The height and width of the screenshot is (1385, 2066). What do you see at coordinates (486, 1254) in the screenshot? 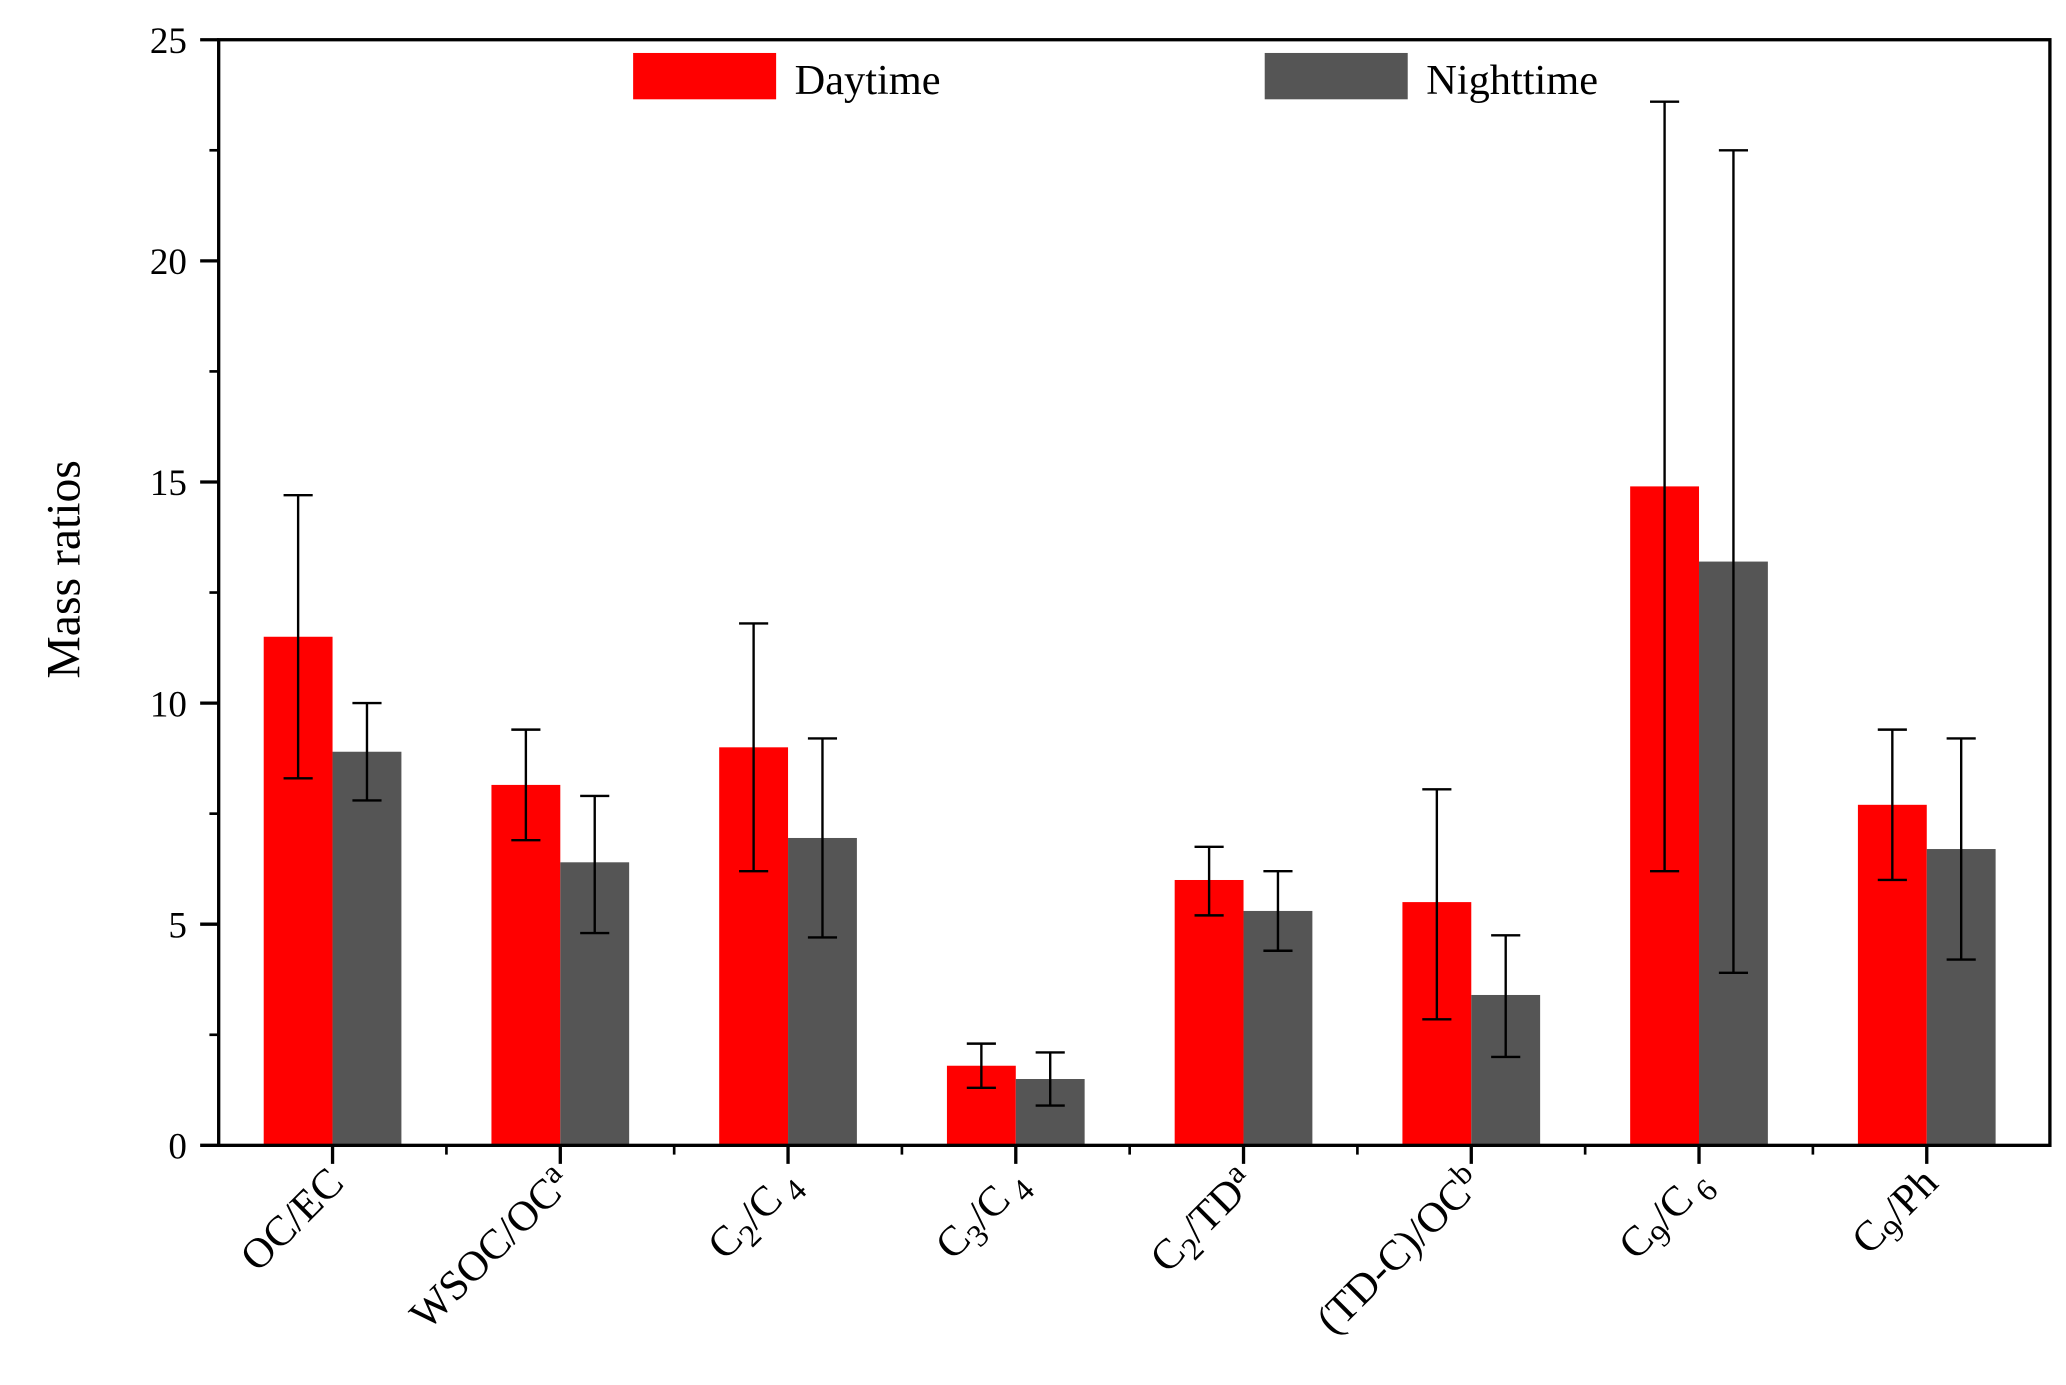
I see `label-text: WSOC/OC` at bounding box center [486, 1254].